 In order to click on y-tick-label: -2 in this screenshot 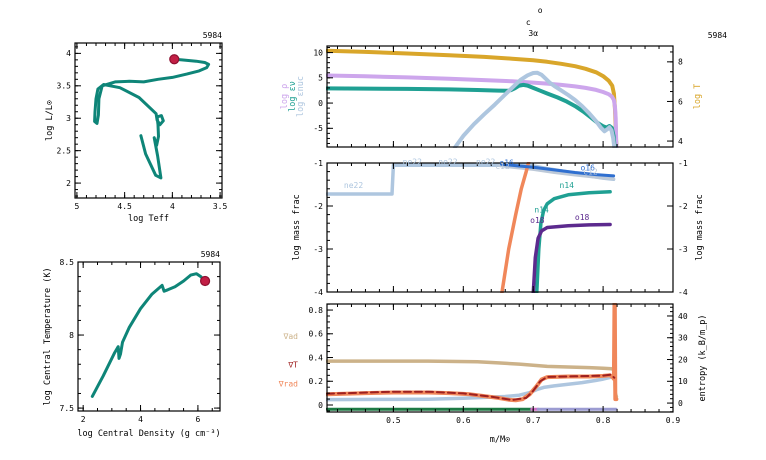, I will do `click(318, 206)`.